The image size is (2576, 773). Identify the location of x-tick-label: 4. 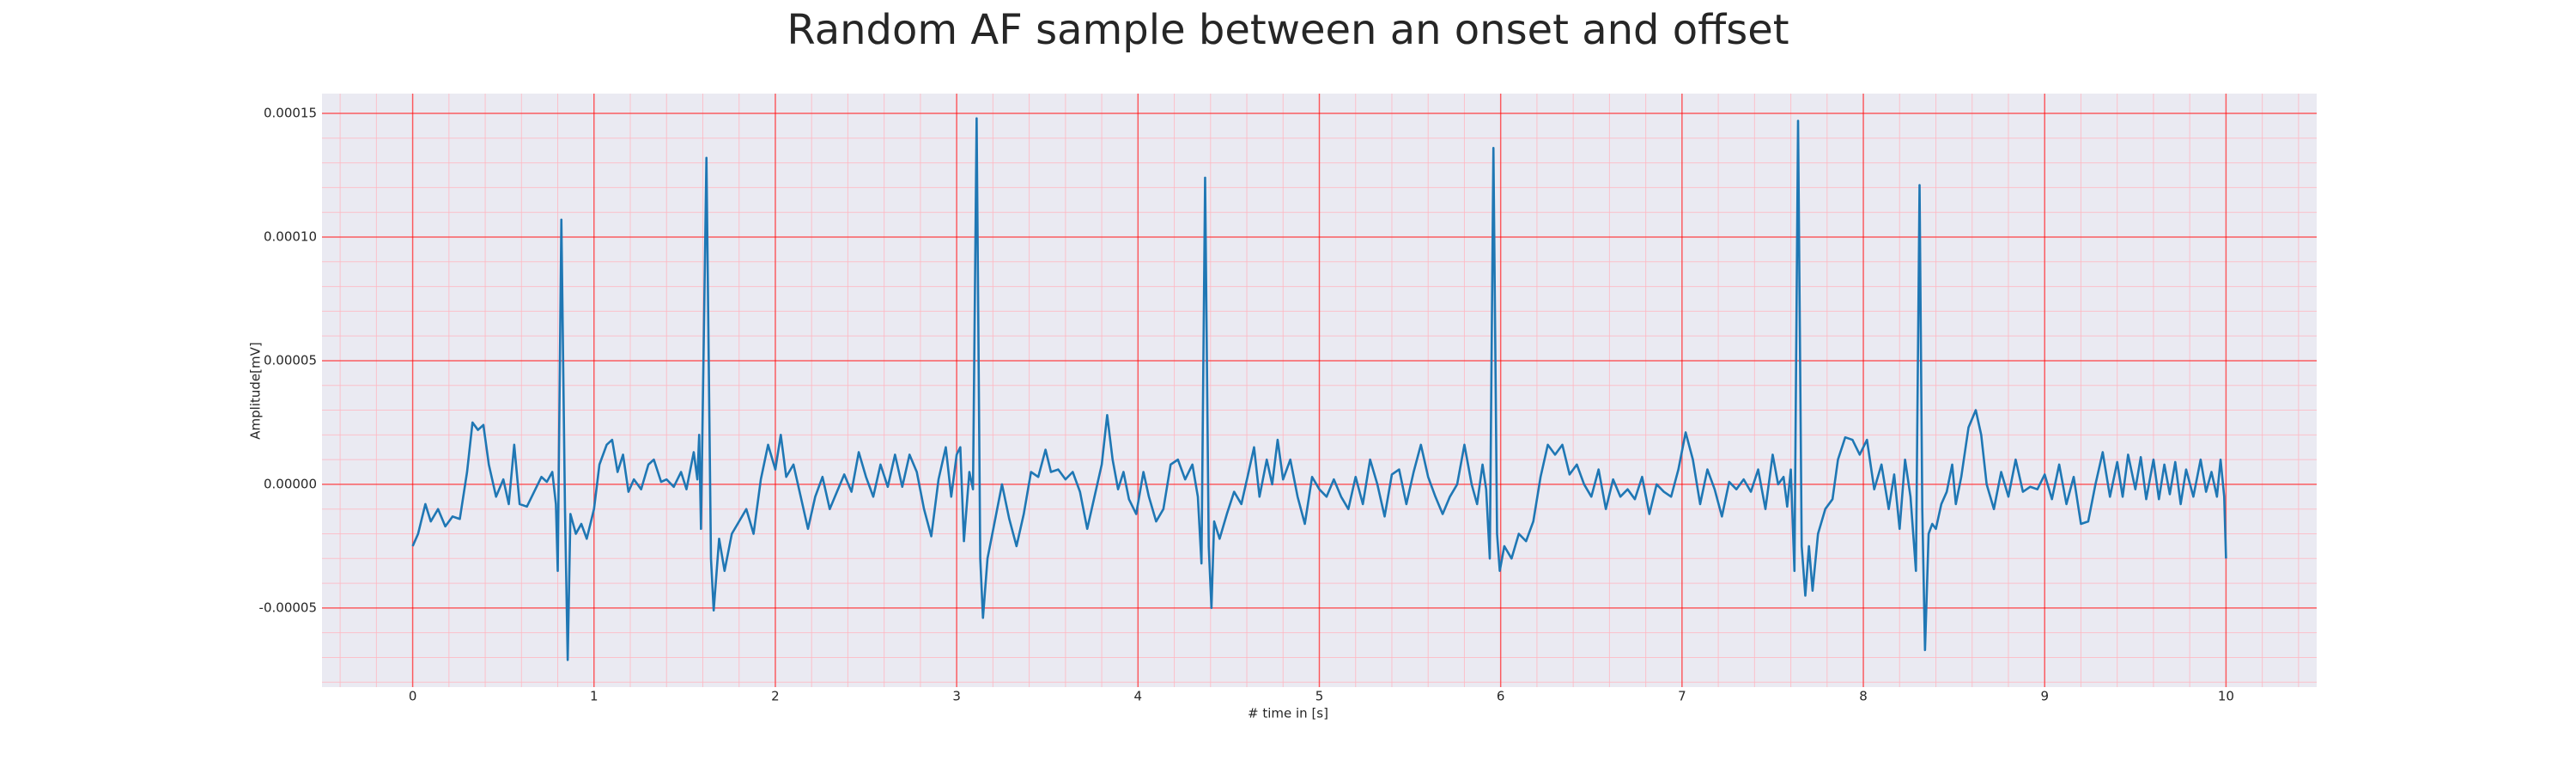
(1138, 696).